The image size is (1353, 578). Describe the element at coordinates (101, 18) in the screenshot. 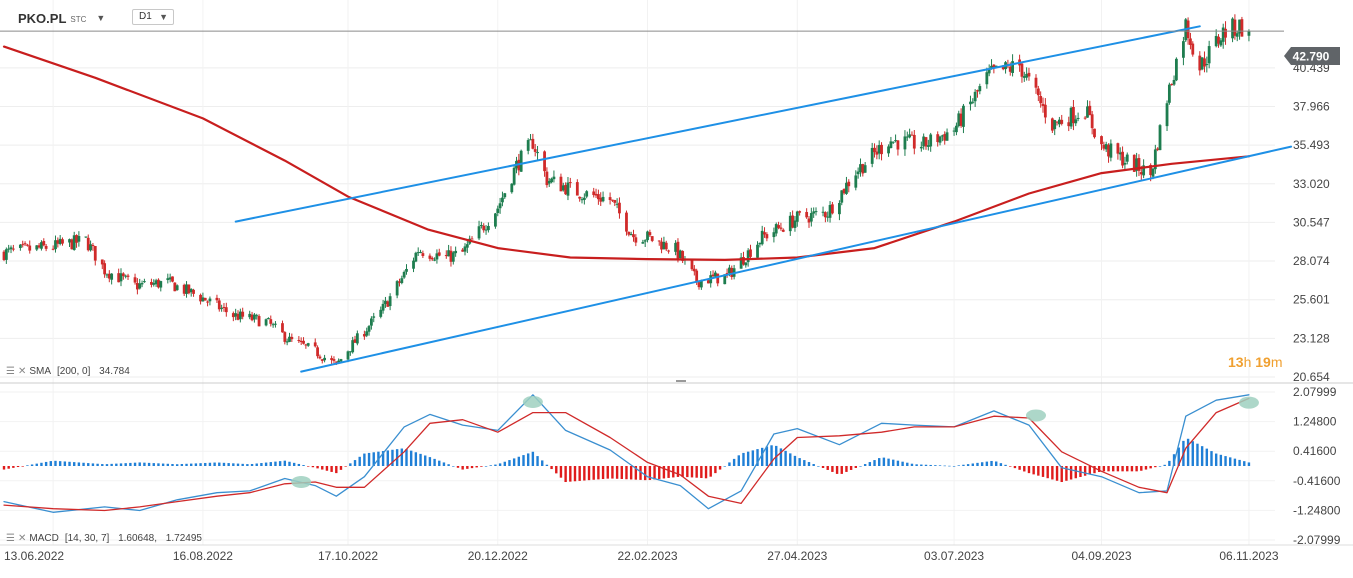

I see `symbol-dropdown-icon: ▼` at that location.